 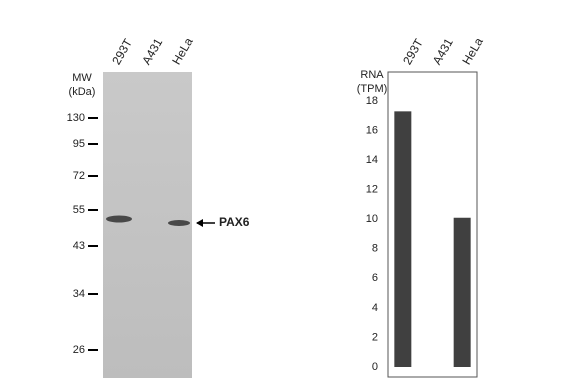 I want to click on lane-label: 293T, so click(x=122, y=51).